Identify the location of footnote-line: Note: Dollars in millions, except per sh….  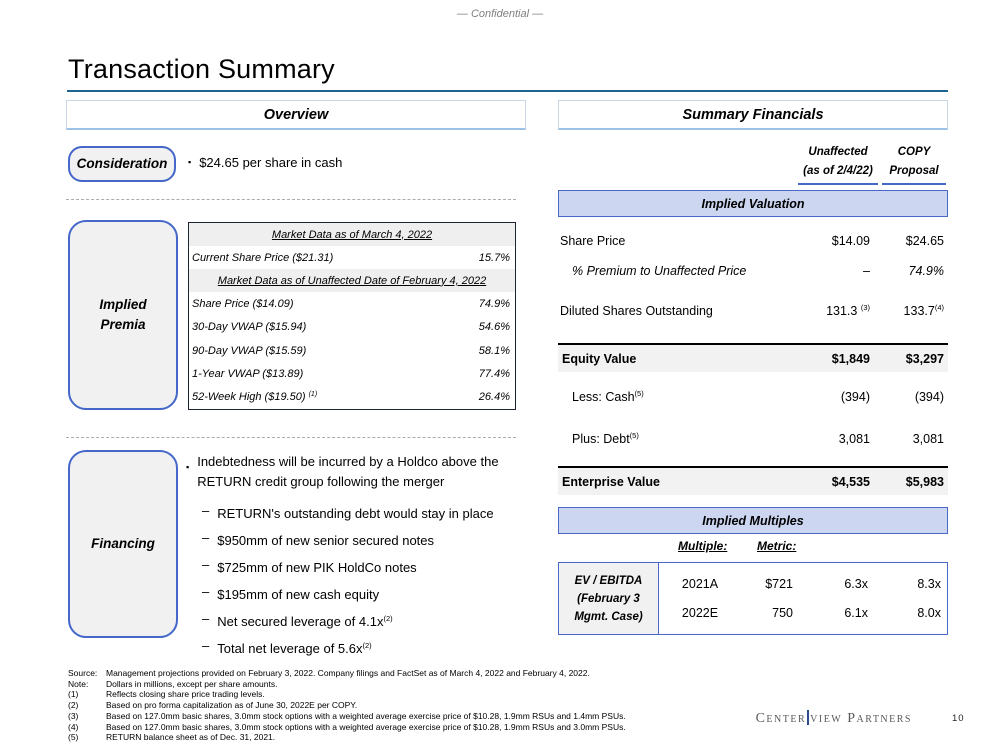
(378, 684).